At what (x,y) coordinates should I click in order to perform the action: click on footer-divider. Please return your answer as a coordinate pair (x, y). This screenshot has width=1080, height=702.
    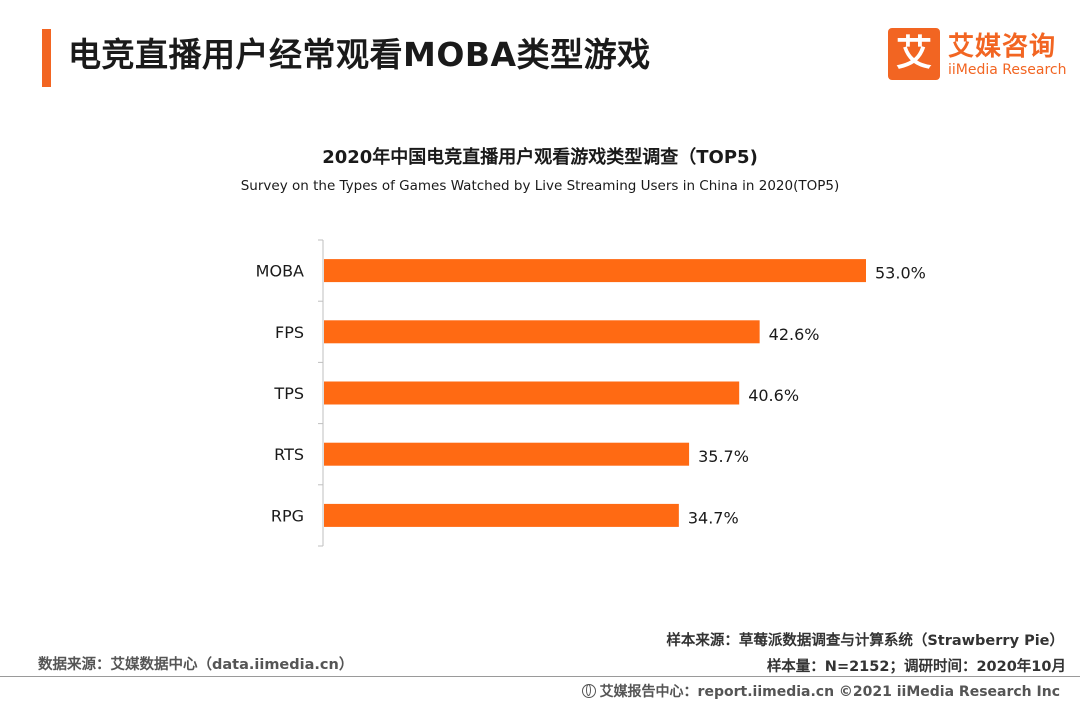
    Looking at the image, I should click on (540, 676).